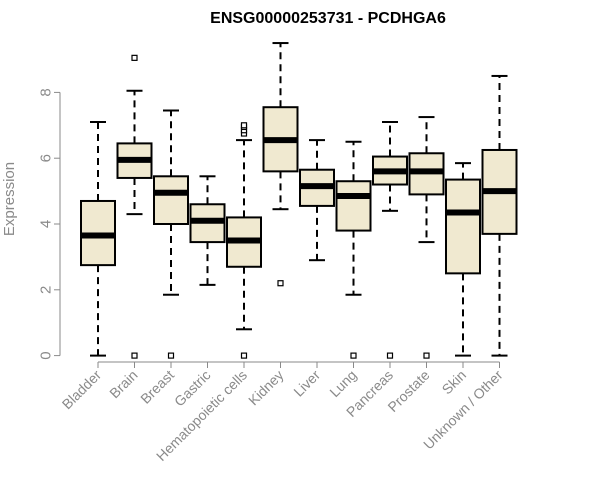  Describe the element at coordinates (426, 237) in the screenshot. I see `box-prostate` at that location.